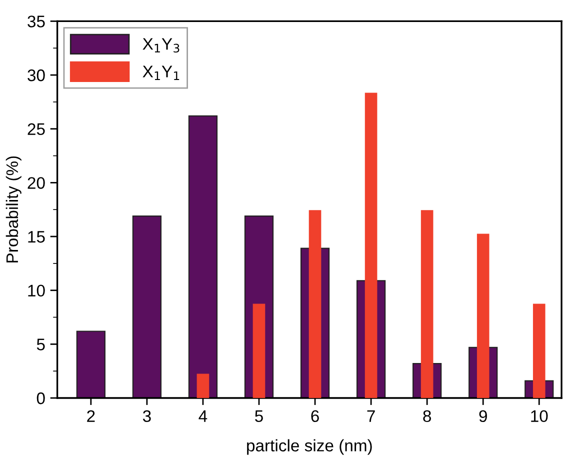  I want to click on x-tick-label: 2, so click(91, 416).